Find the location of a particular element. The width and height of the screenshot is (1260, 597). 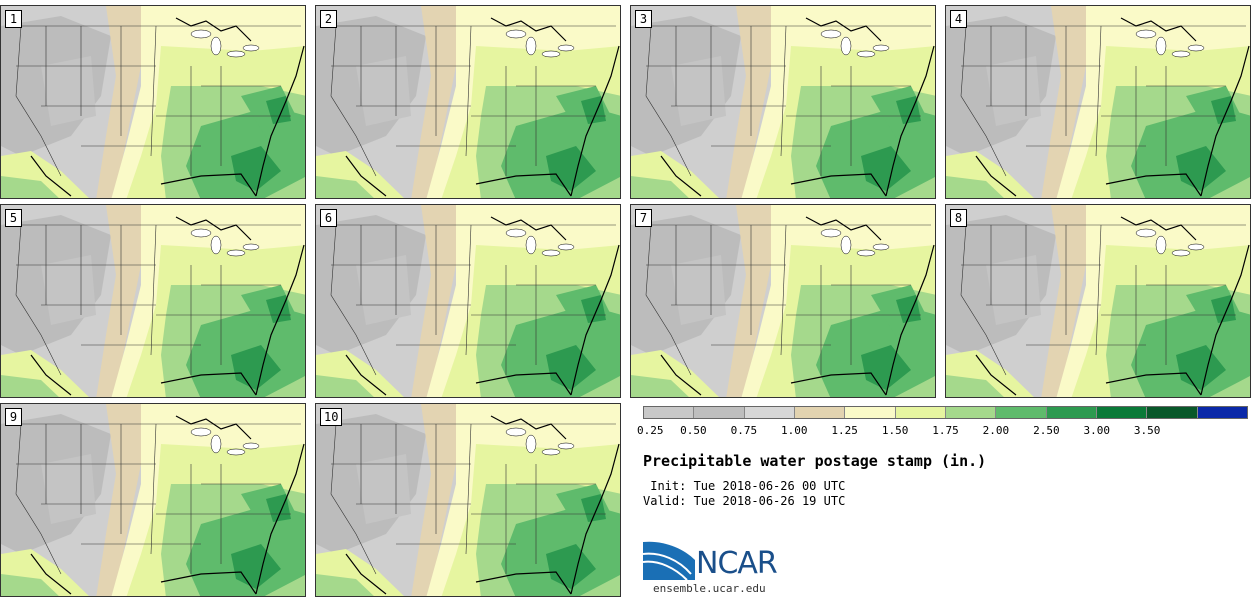

colorbar-tick-label: 0.25 is located at coordinates (650, 430).